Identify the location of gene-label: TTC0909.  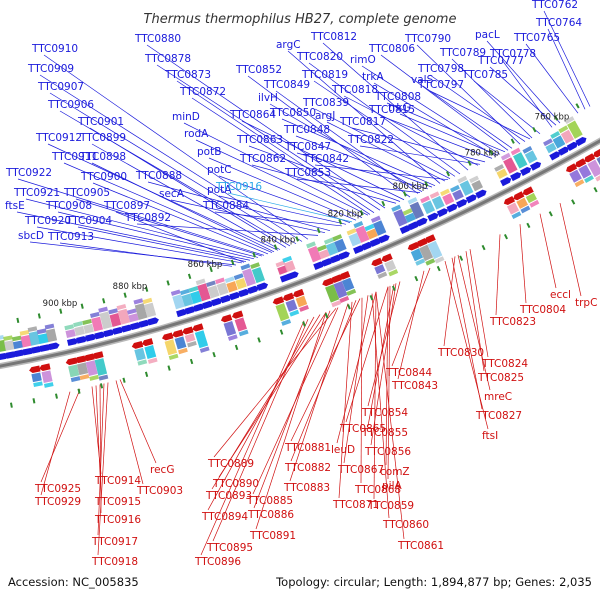
(50, 69).